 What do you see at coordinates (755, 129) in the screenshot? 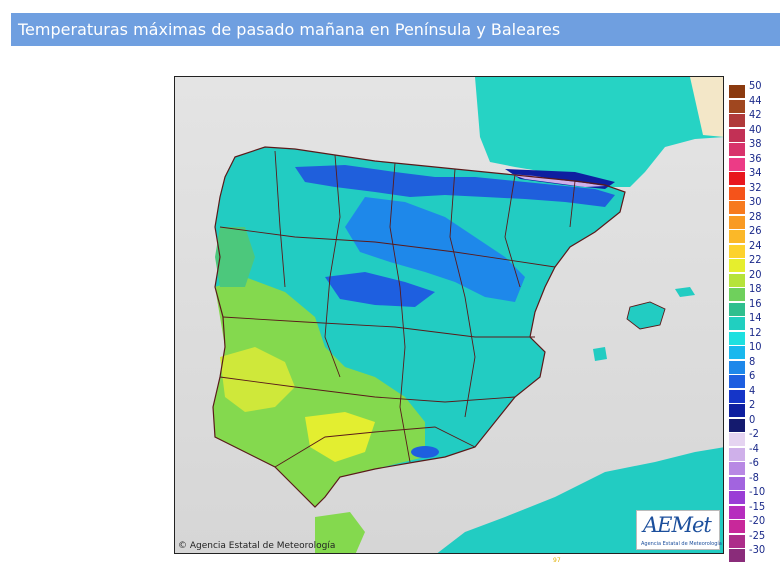
I see `legend-label: 40` at bounding box center [755, 129].